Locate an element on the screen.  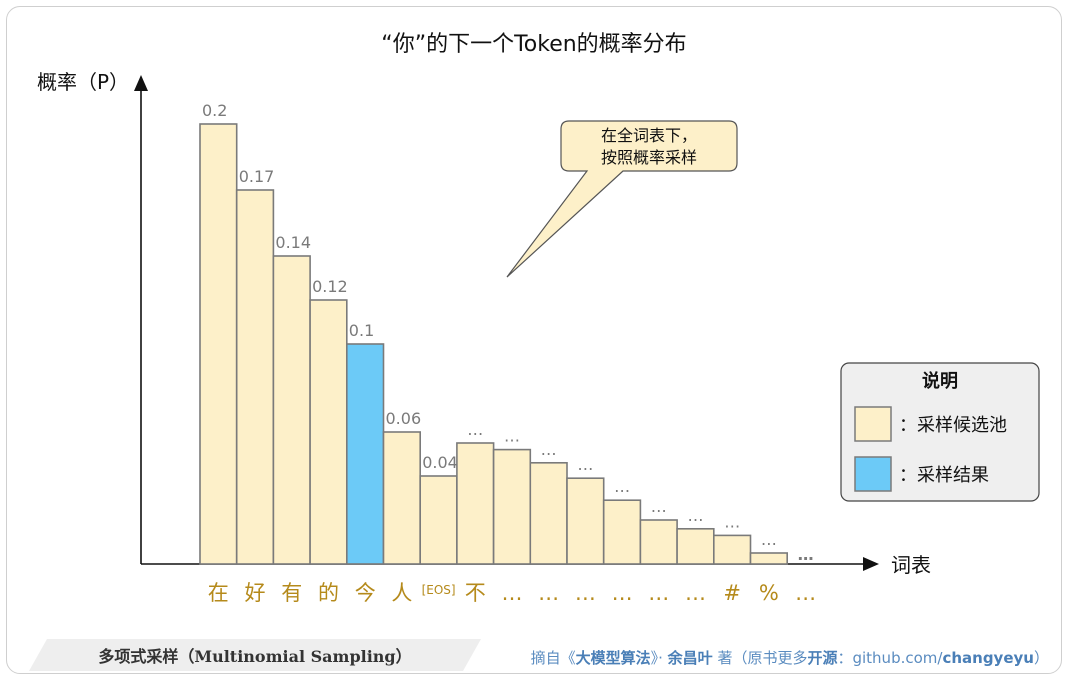
y-axis-arrow is located at coordinates (141, 83).